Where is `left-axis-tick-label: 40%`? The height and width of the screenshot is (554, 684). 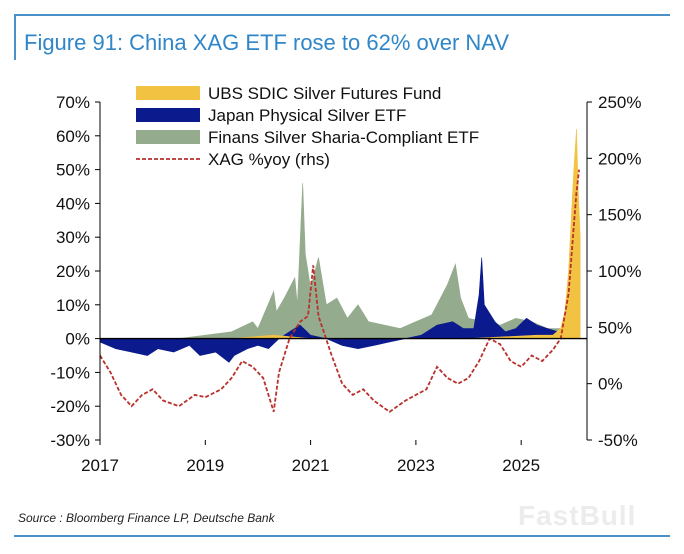
left-axis-tick-label: 40% is located at coordinates (73, 203).